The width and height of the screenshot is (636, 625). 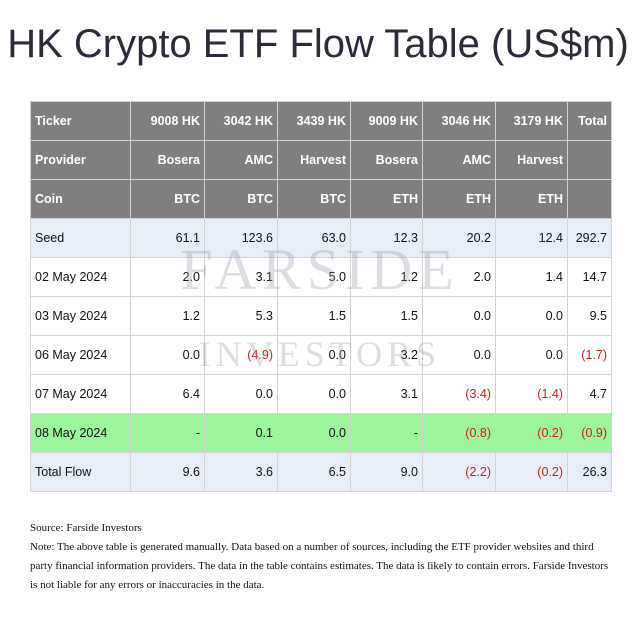 I want to click on table-cell: 6.5, so click(x=314, y=472).